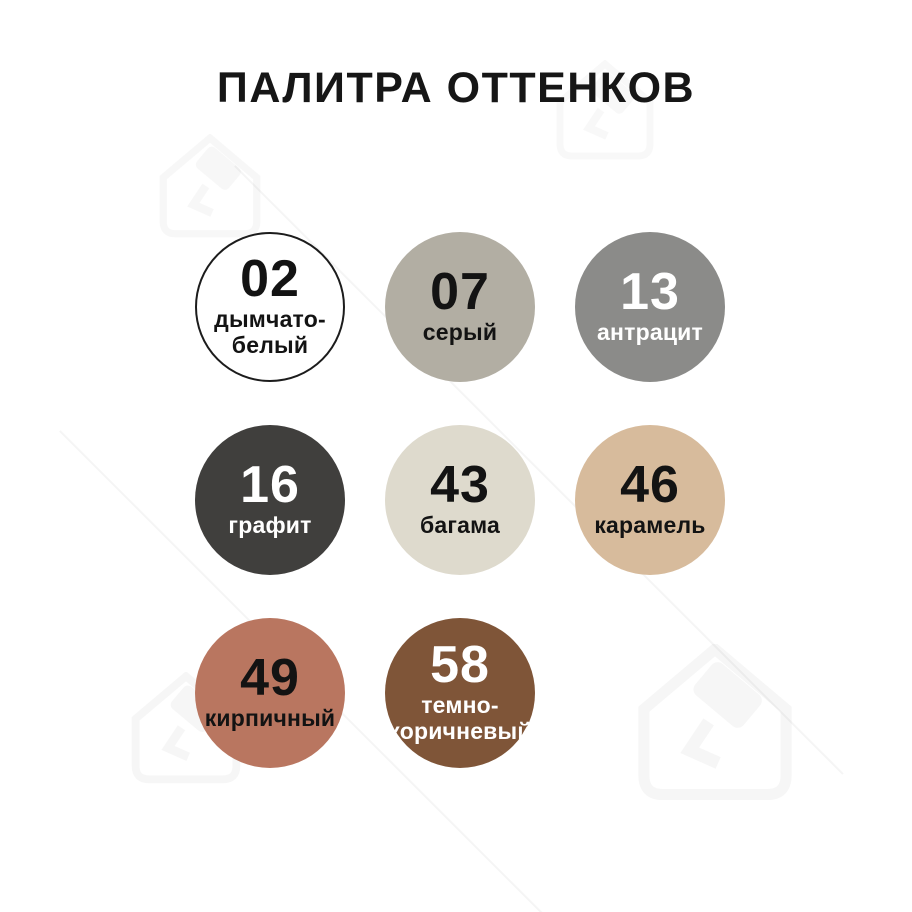  I want to click on shade-code: 43, so click(460, 484).